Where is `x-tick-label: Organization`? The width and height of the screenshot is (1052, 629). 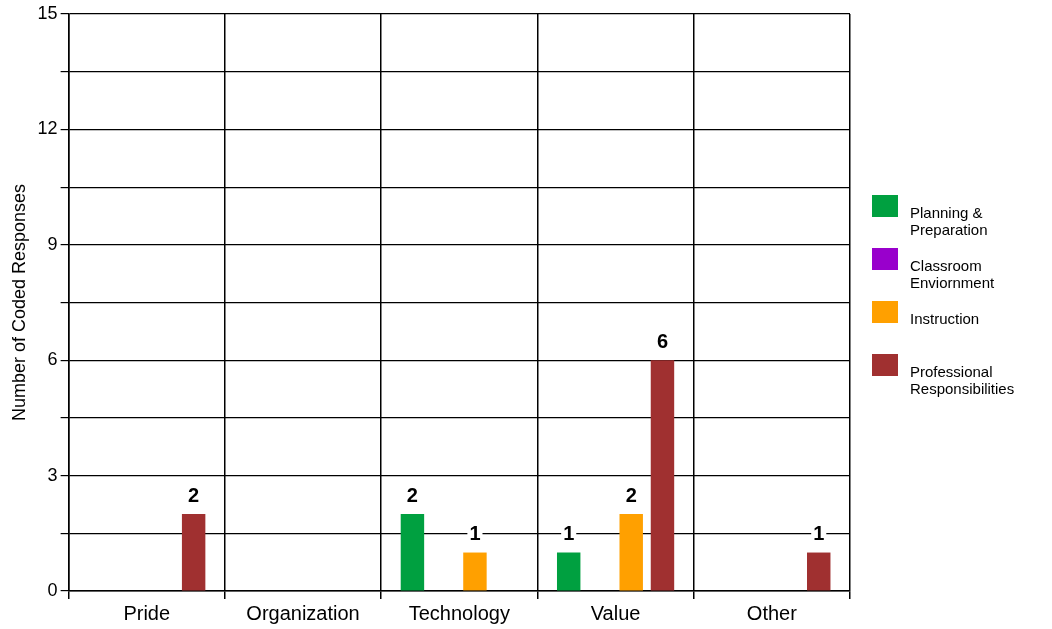 x-tick-label: Organization is located at coordinates (303, 612).